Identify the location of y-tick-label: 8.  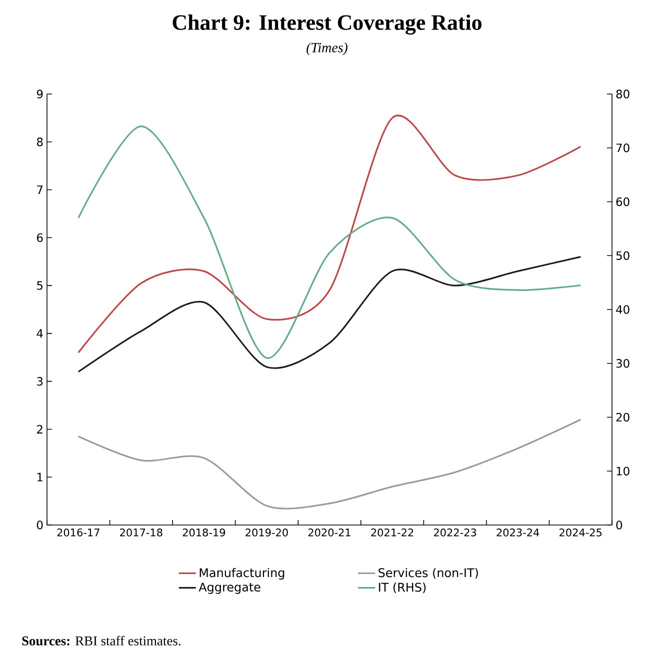
(39, 142).